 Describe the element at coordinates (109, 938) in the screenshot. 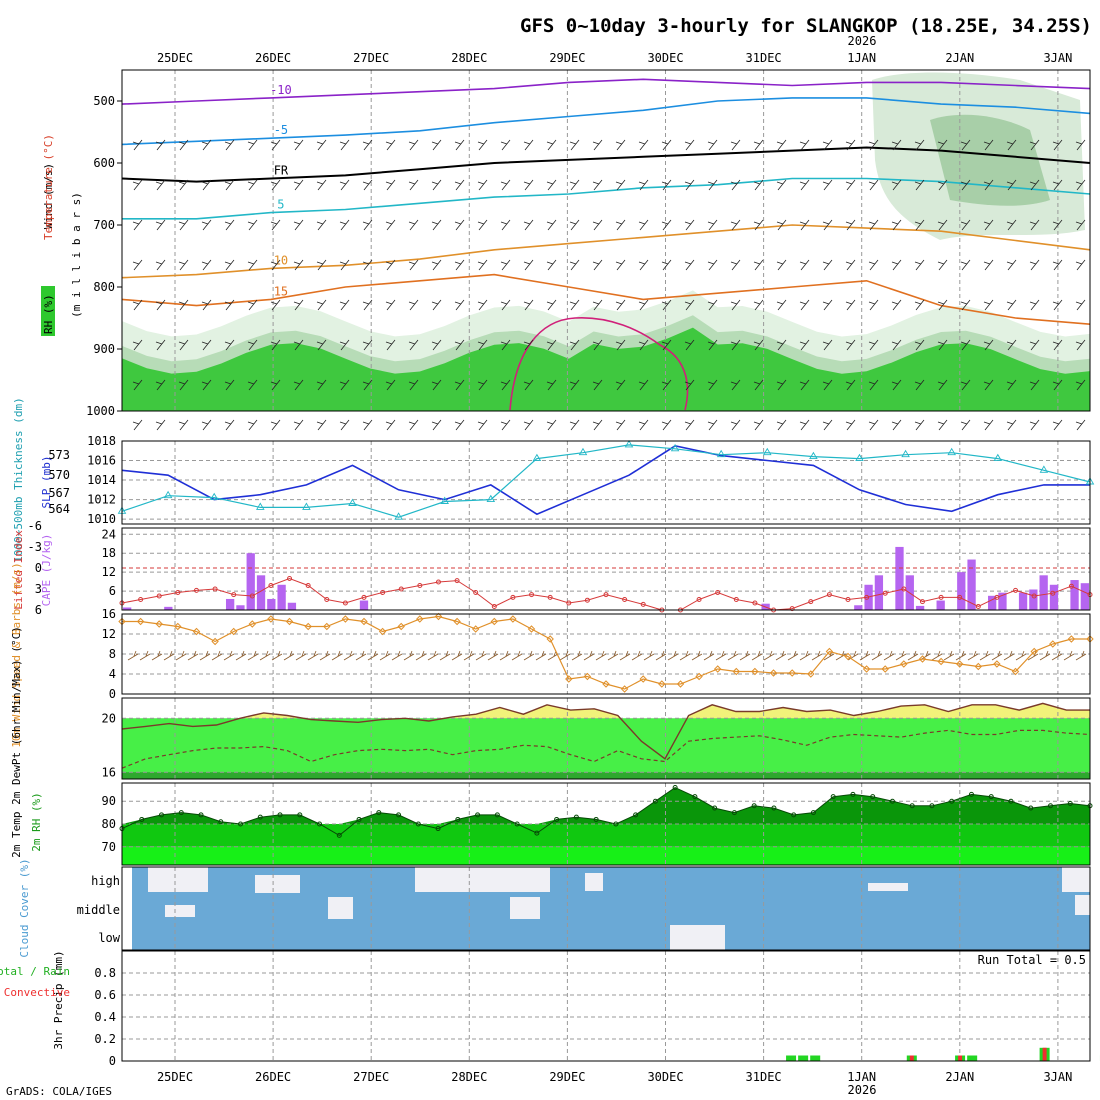

I see `cloud-level-low: low` at that location.